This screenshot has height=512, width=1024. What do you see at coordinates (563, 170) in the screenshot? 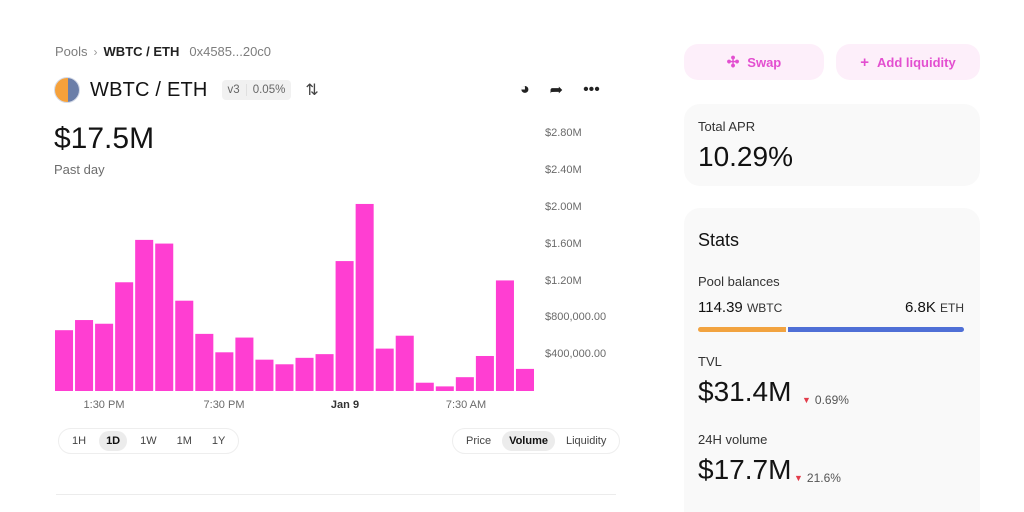
I see `y-tick-label: $2.40M` at bounding box center [563, 170].